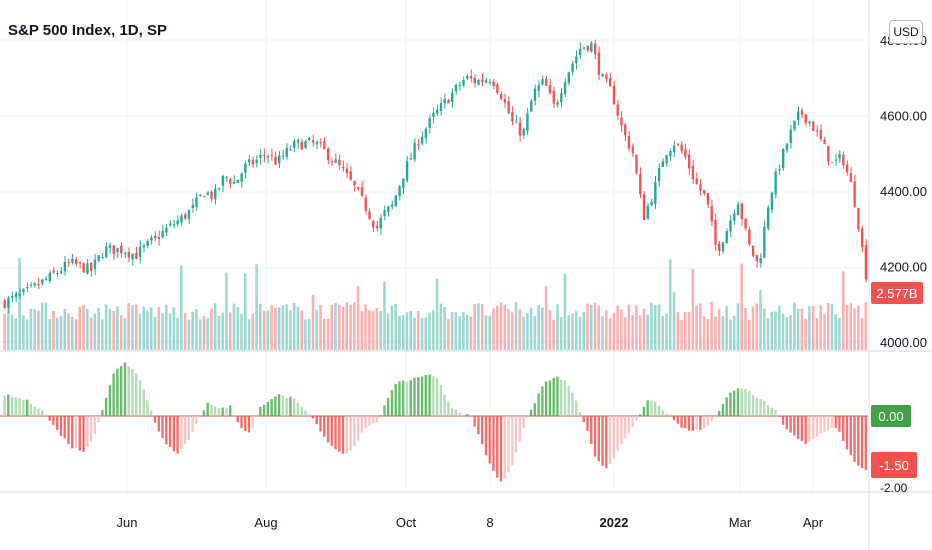 This screenshot has width=932, height=550. I want to click on price-axis-label: 4400.00, so click(903, 191).